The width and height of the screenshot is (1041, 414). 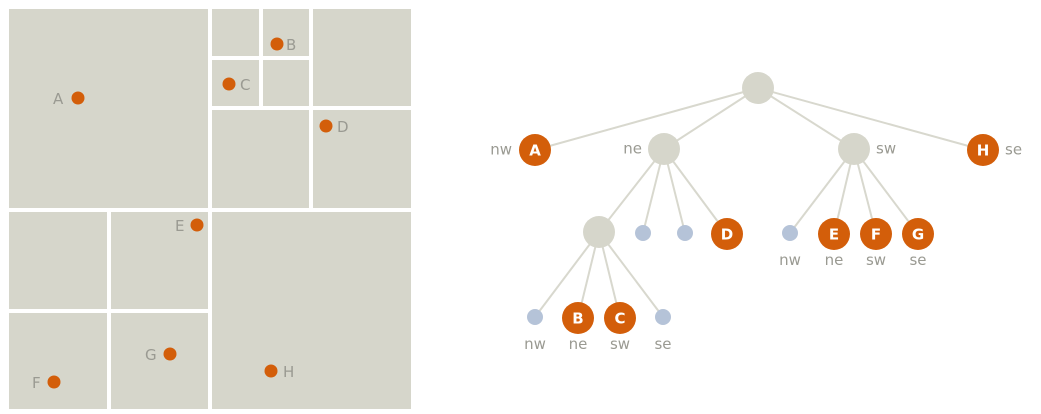 What do you see at coordinates (685, 233) in the screenshot?
I see `empty-leaf-ne-sw` at bounding box center [685, 233].